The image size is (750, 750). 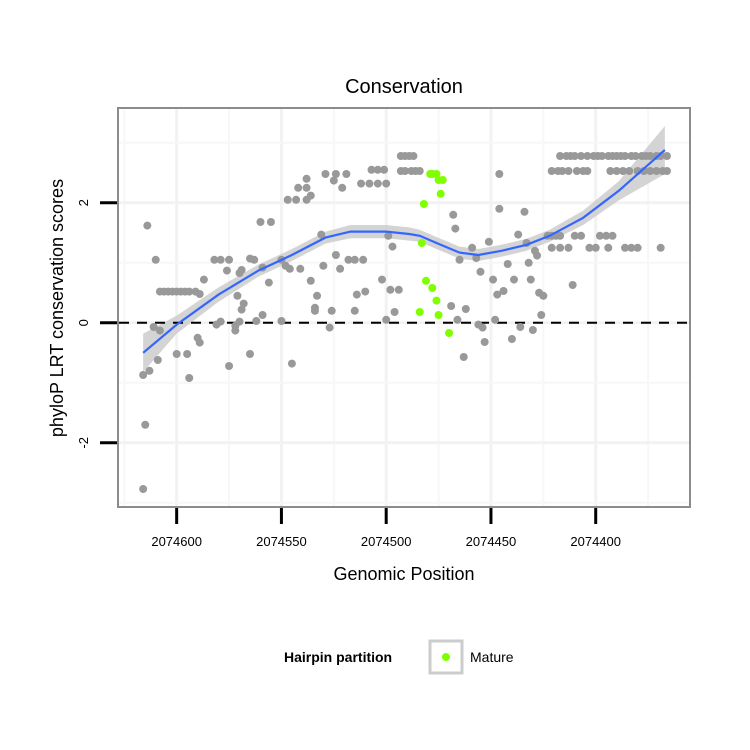 I want to click on legend: Hairpin partition Mature, so click(x=399, y=657).